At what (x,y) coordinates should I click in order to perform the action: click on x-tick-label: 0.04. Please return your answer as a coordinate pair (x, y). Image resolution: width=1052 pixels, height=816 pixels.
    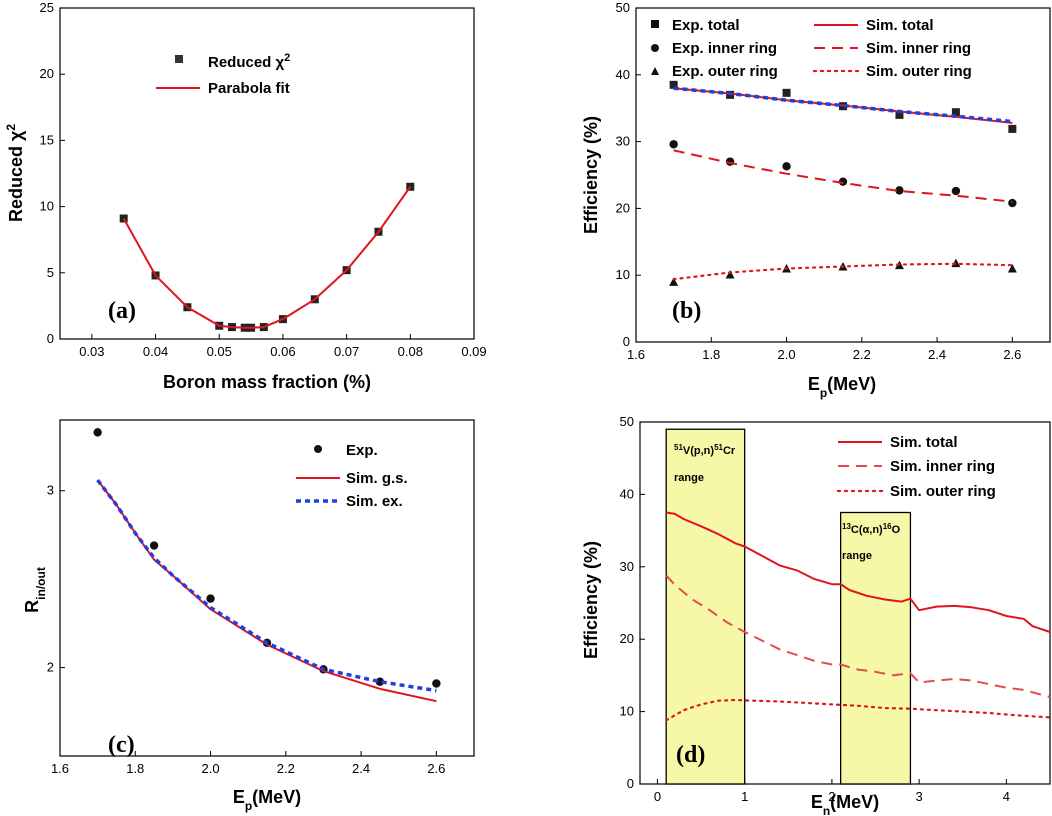
    Looking at the image, I should click on (155, 351).